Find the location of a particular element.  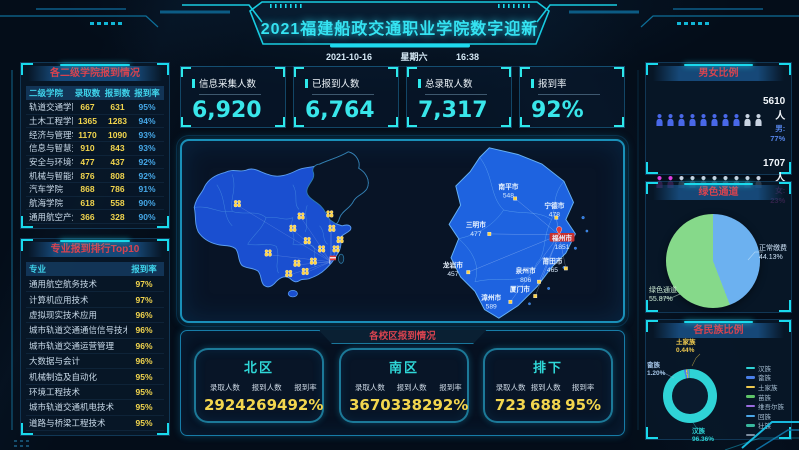

svg-text: 548 is located at coordinates (508, 196).